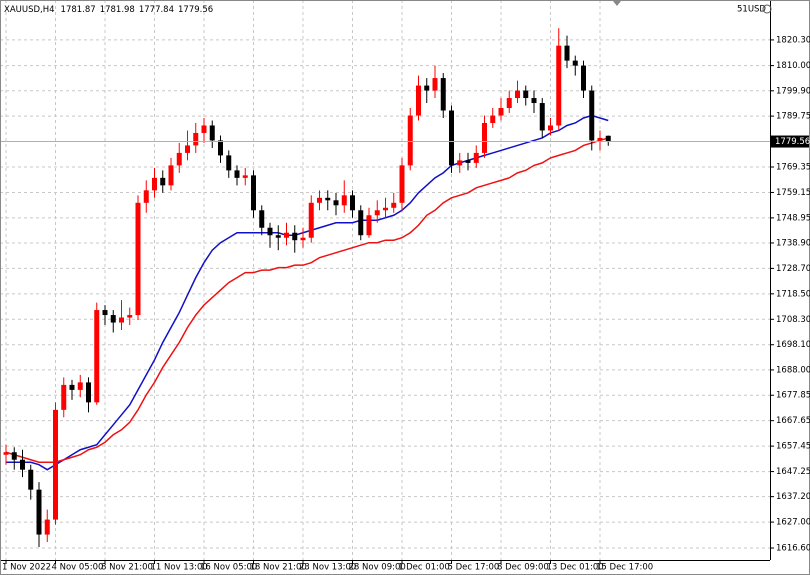 This screenshot has width=810, height=575. I want to click on y-tick-label: 1748.95, so click(793, 218).